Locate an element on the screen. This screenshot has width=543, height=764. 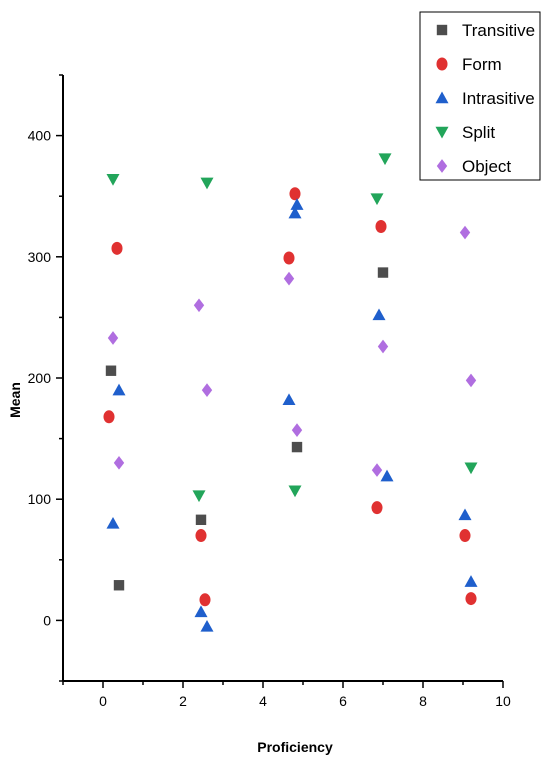
legend-label-object: Object is located at coordinates (486, 166).